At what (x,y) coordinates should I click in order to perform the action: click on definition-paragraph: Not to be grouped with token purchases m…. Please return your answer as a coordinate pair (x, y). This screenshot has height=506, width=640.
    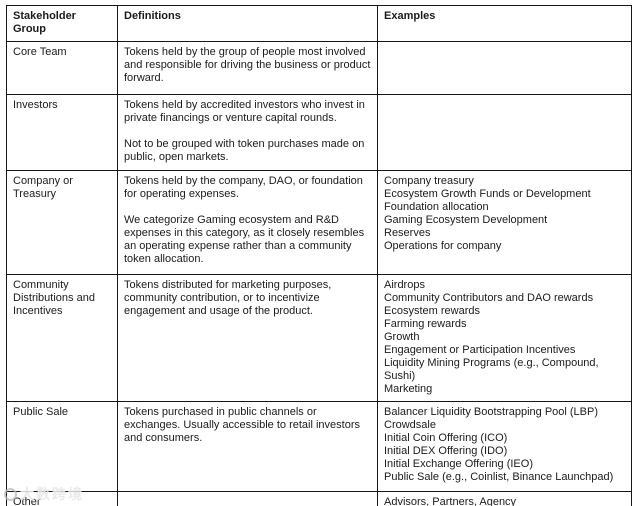
    Looking at the image, I should click on (244, 150).